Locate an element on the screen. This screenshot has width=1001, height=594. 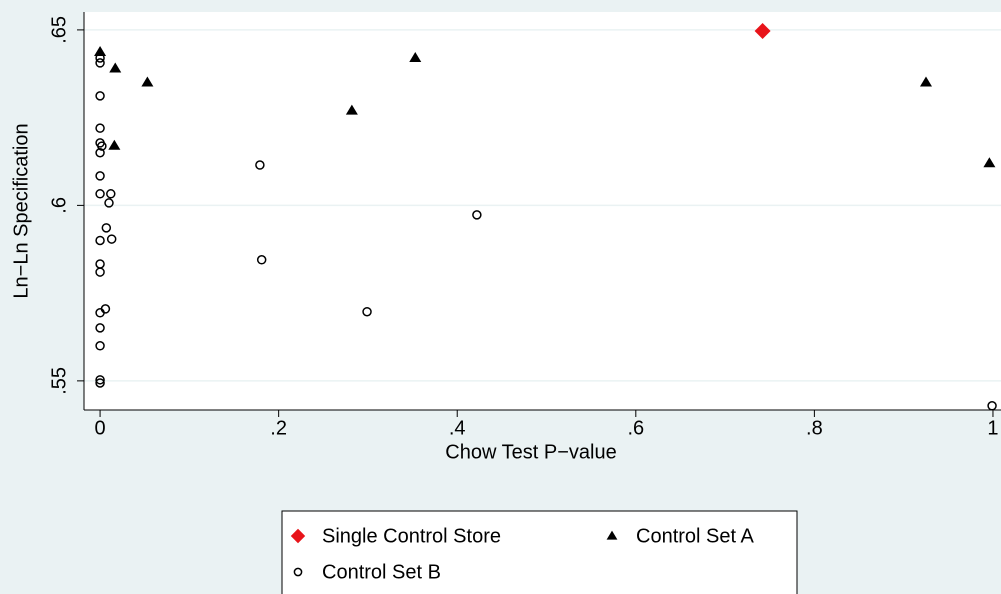
x-tick-label: 1 is located at coordinates (992, 428).